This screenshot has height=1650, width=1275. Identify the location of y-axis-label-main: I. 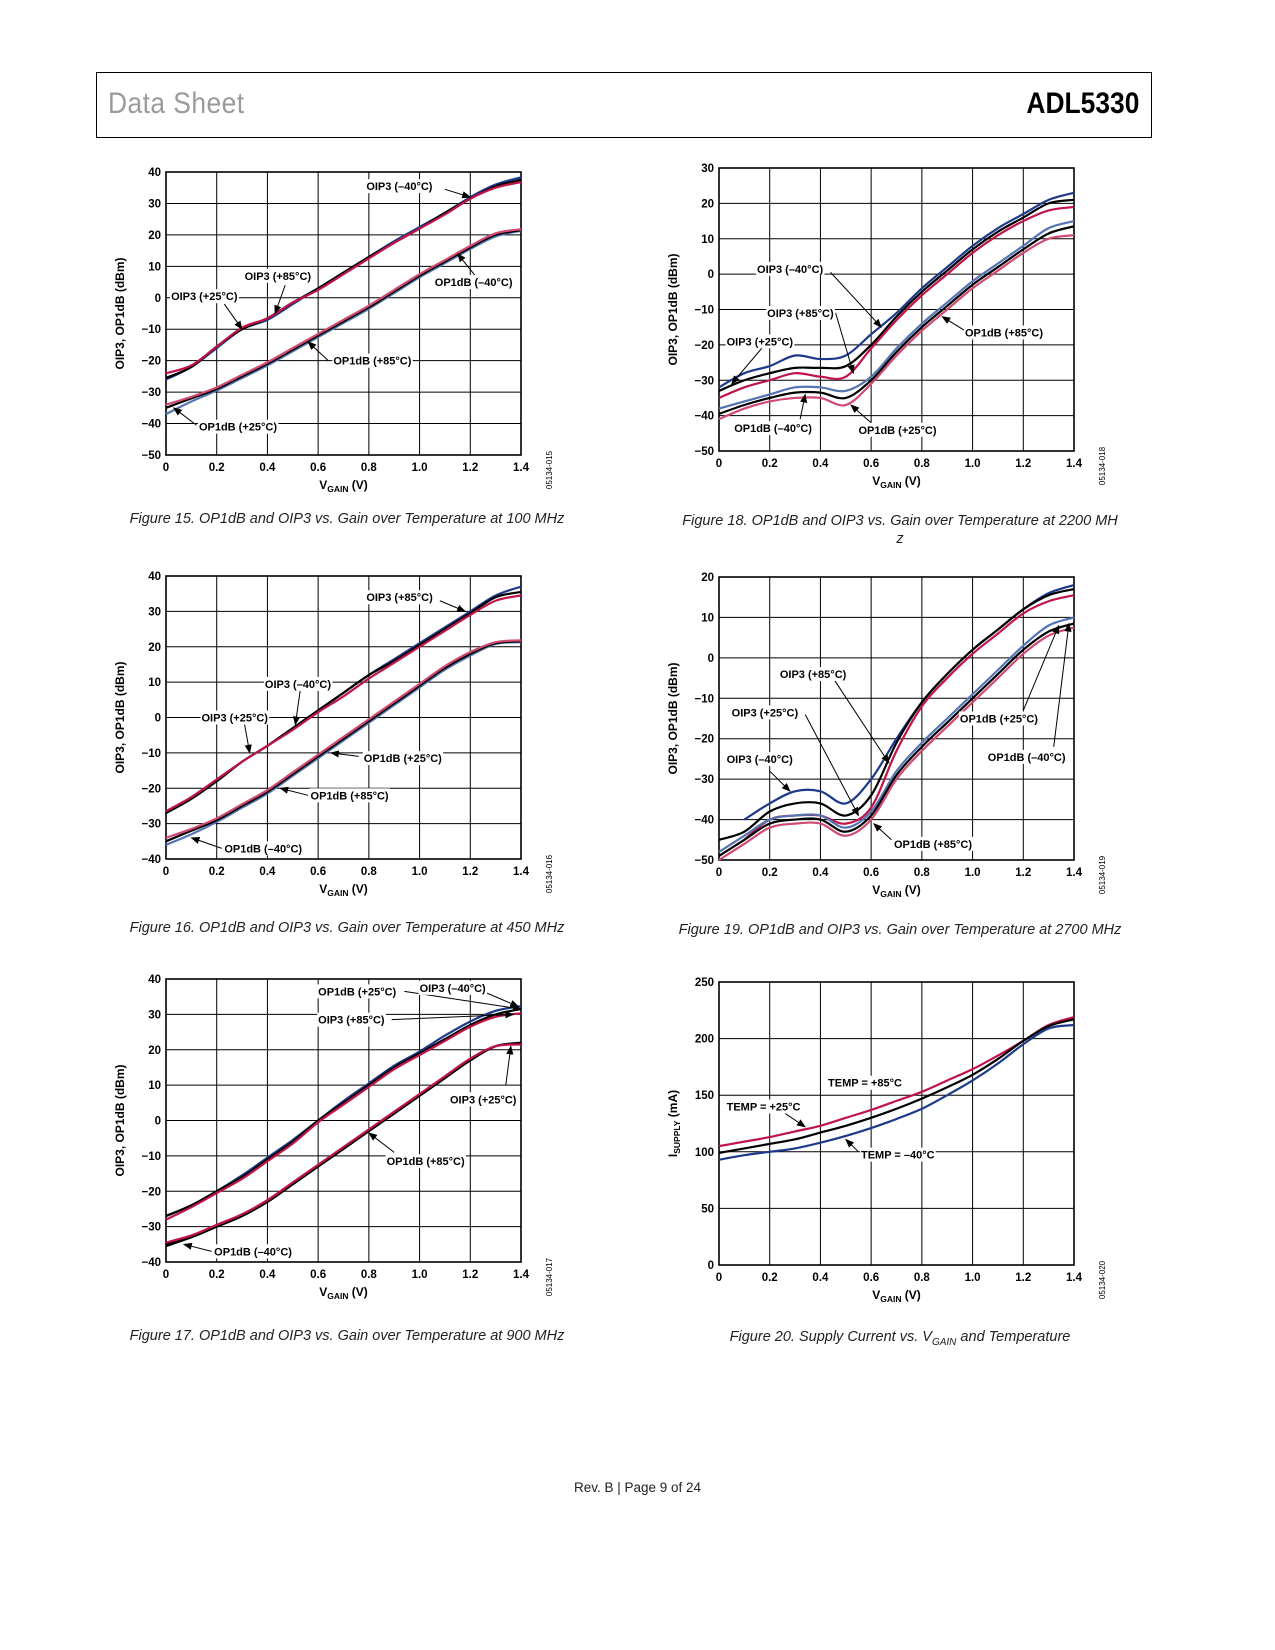
(673, 1155).